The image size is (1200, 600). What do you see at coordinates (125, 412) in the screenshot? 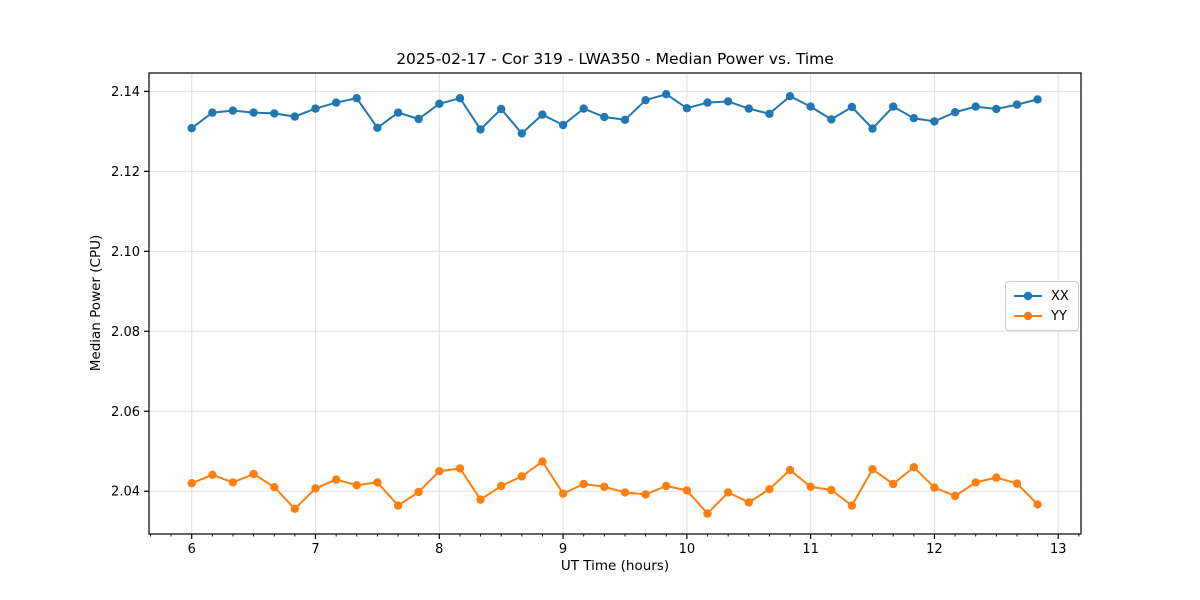
I see `y-tick-label-2.06: 2.06` at bounding box center [125, 412].